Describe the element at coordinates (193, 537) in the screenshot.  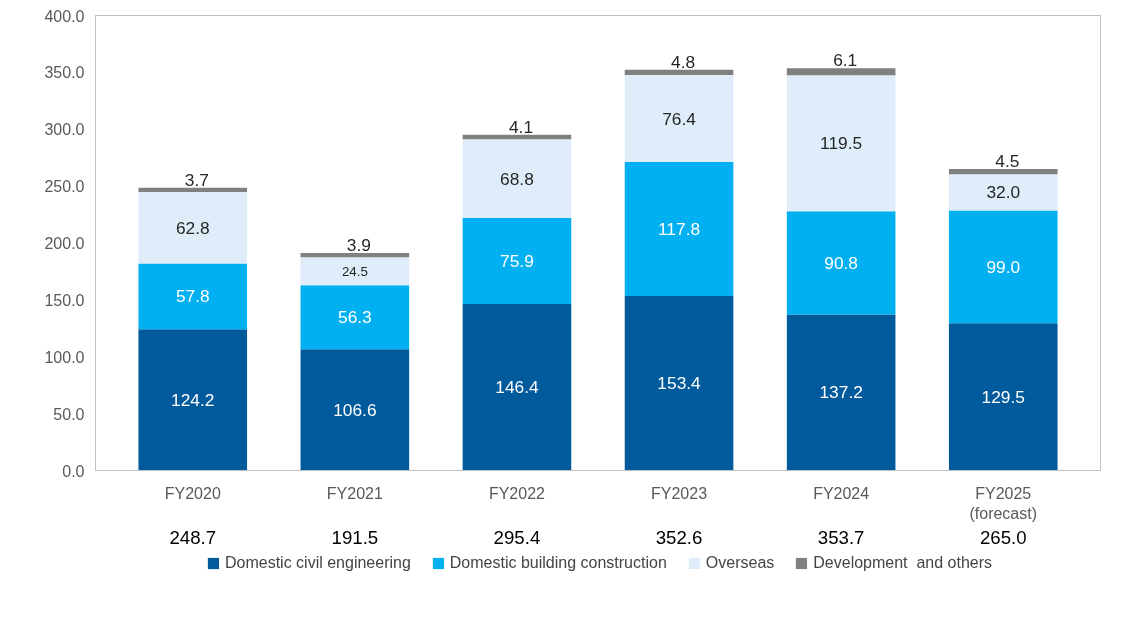
I see `total-label: 248.7` at that location.